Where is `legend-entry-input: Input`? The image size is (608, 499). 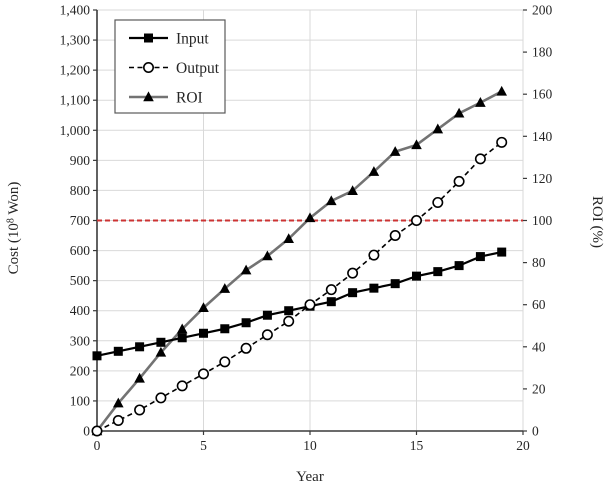 legend-entry-input: Input is located at coordinates (169, 39).